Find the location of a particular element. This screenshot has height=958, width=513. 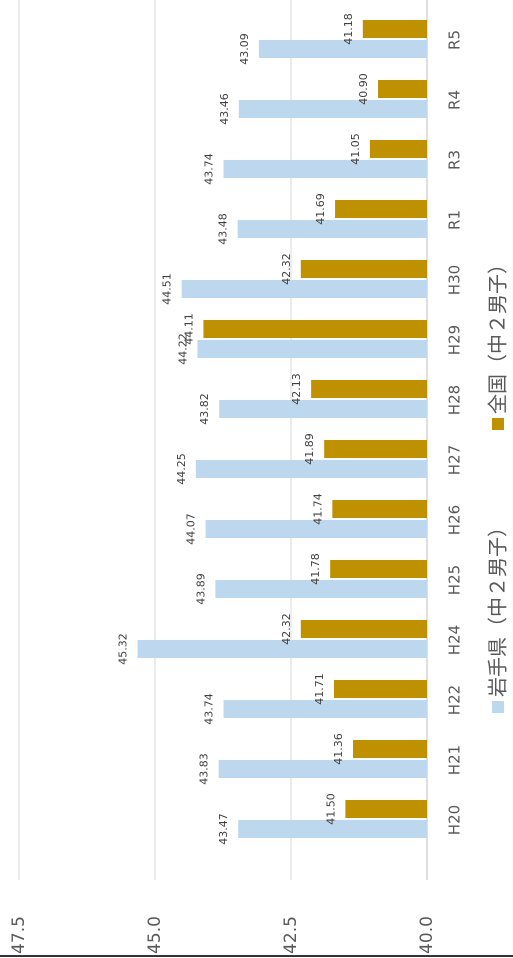

x-tick-label: R3 is located at coordinates (455, 160).